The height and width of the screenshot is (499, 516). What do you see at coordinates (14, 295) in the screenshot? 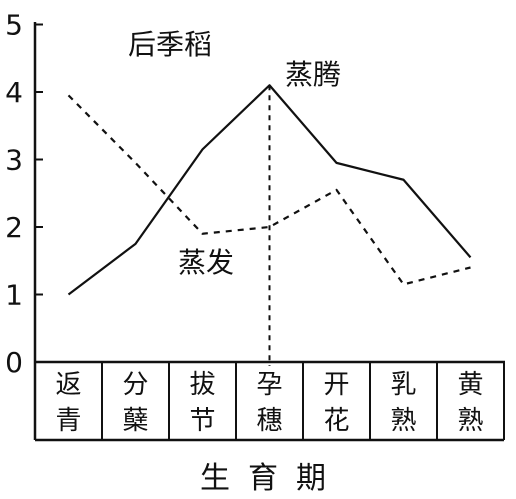
I see `y-tick-label: 1` at bounding box center [14, 295].